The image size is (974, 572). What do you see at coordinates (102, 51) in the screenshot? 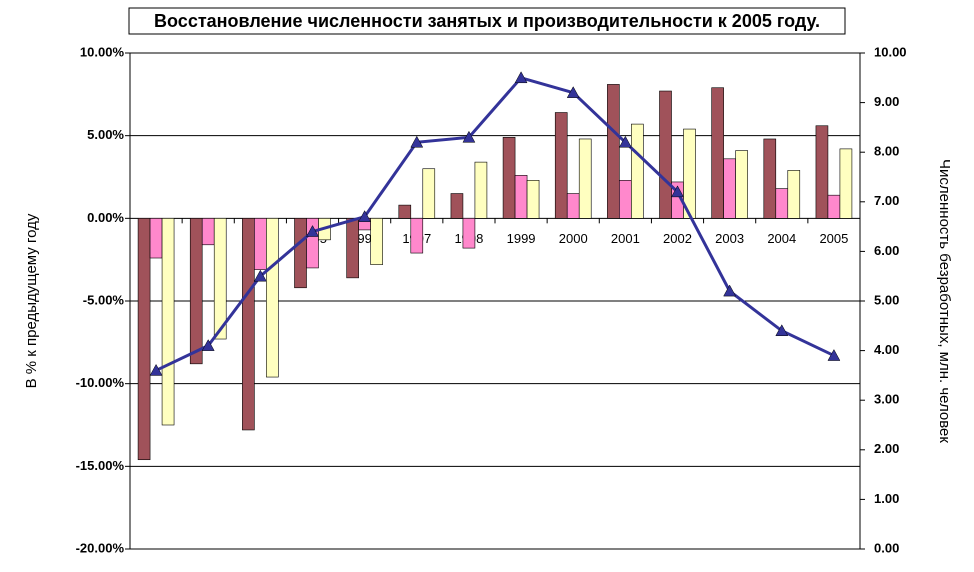
I see `y-tick-label: 10.00%` at bounding box center [102, 51].